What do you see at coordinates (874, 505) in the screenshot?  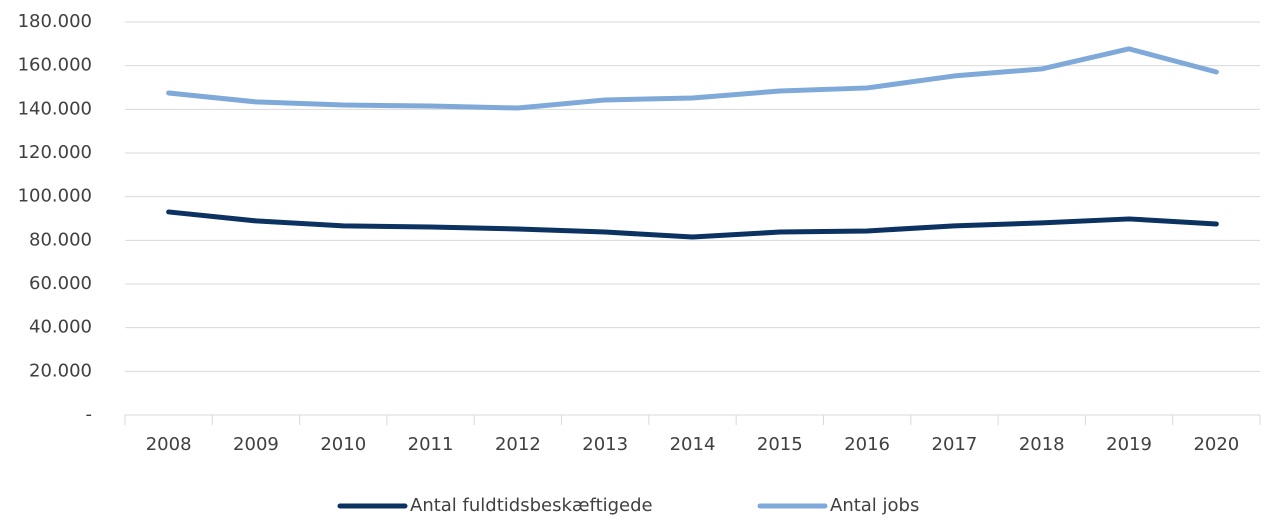 I see `legend-label: Antal jobs` at bounding box center [874, 505].